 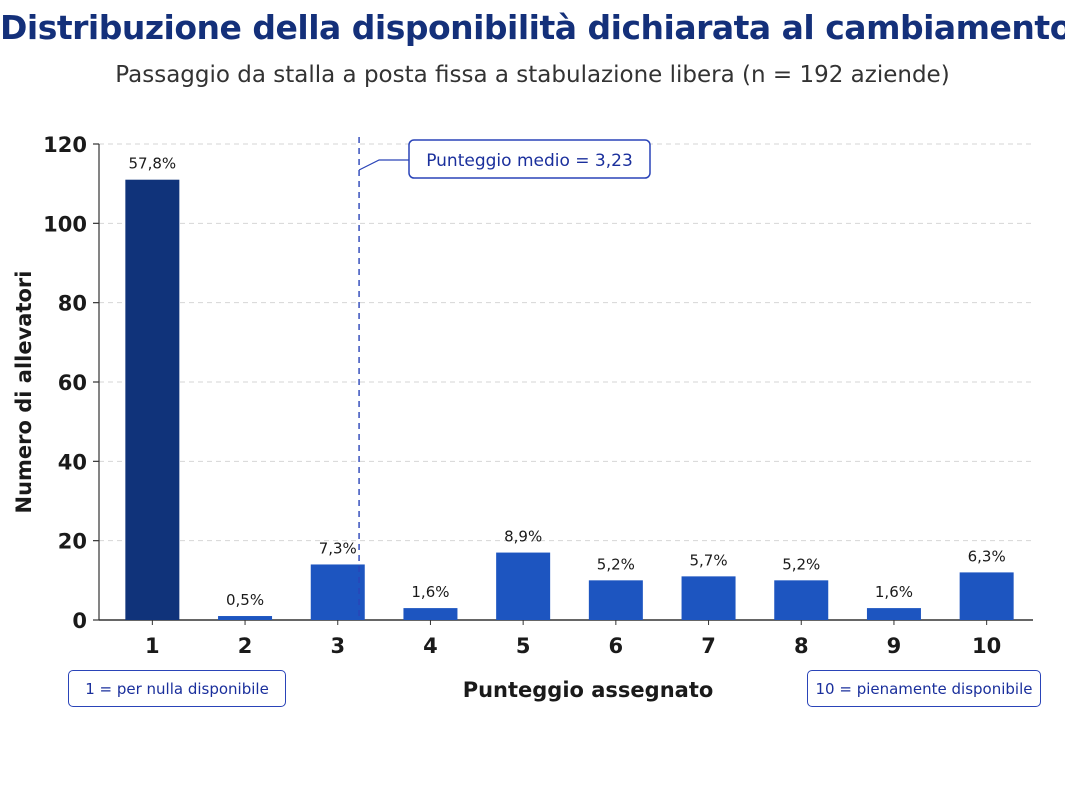 What do you see at coordinates (245, 646) in the screenshot?
I see `x-tick-label: 2` at bounding box center [245, 646].